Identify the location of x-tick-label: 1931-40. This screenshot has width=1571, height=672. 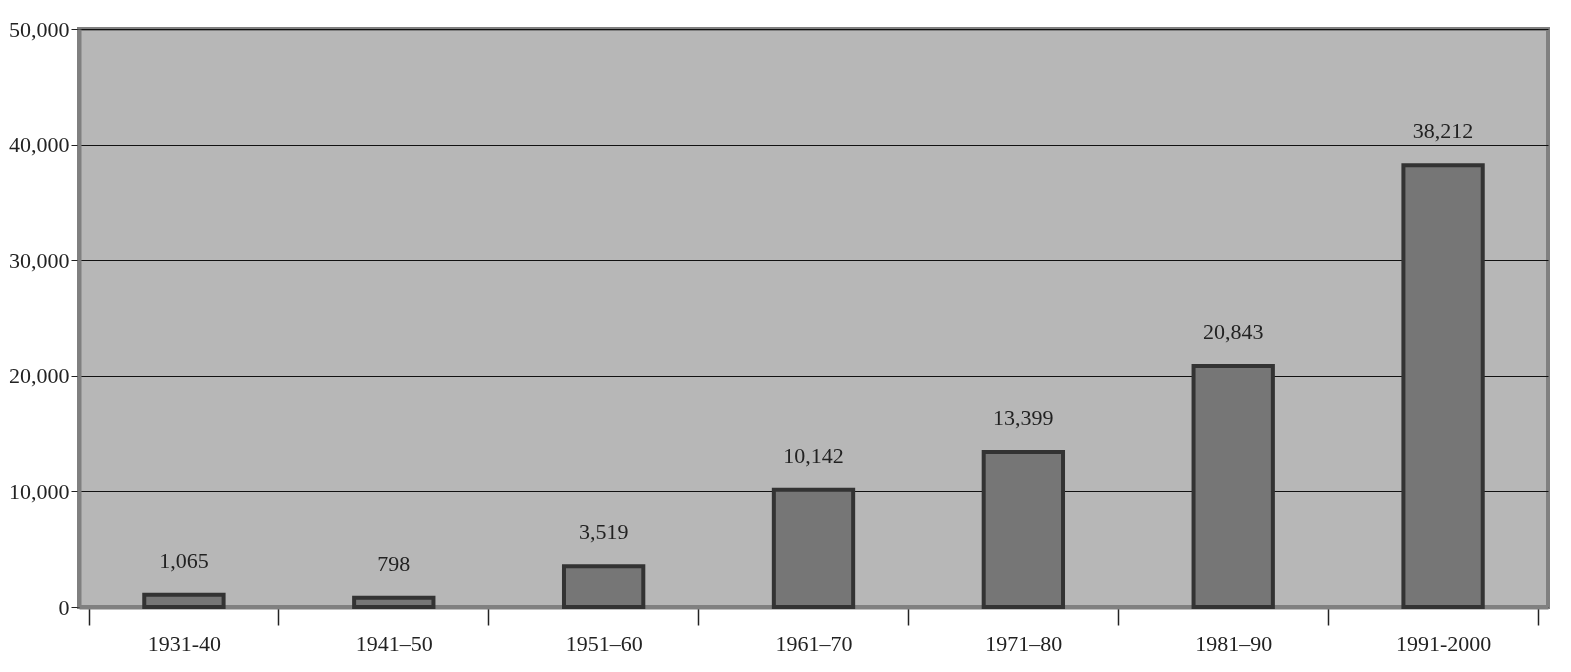
(184, 643).